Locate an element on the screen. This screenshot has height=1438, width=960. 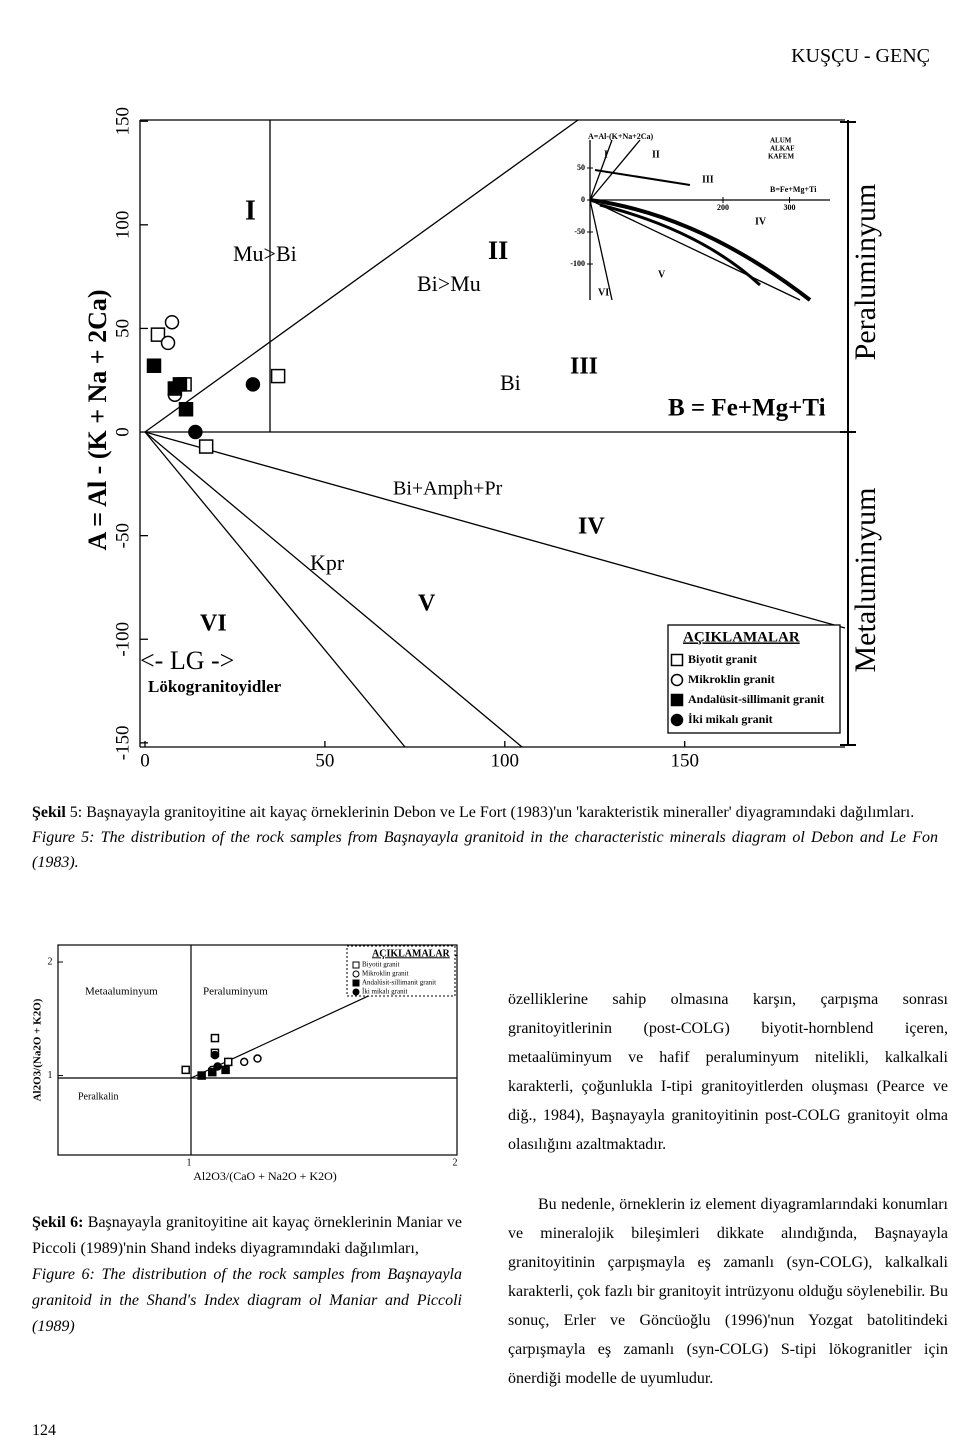
x-tick-label: 0 is located at coordinates (145, 760).